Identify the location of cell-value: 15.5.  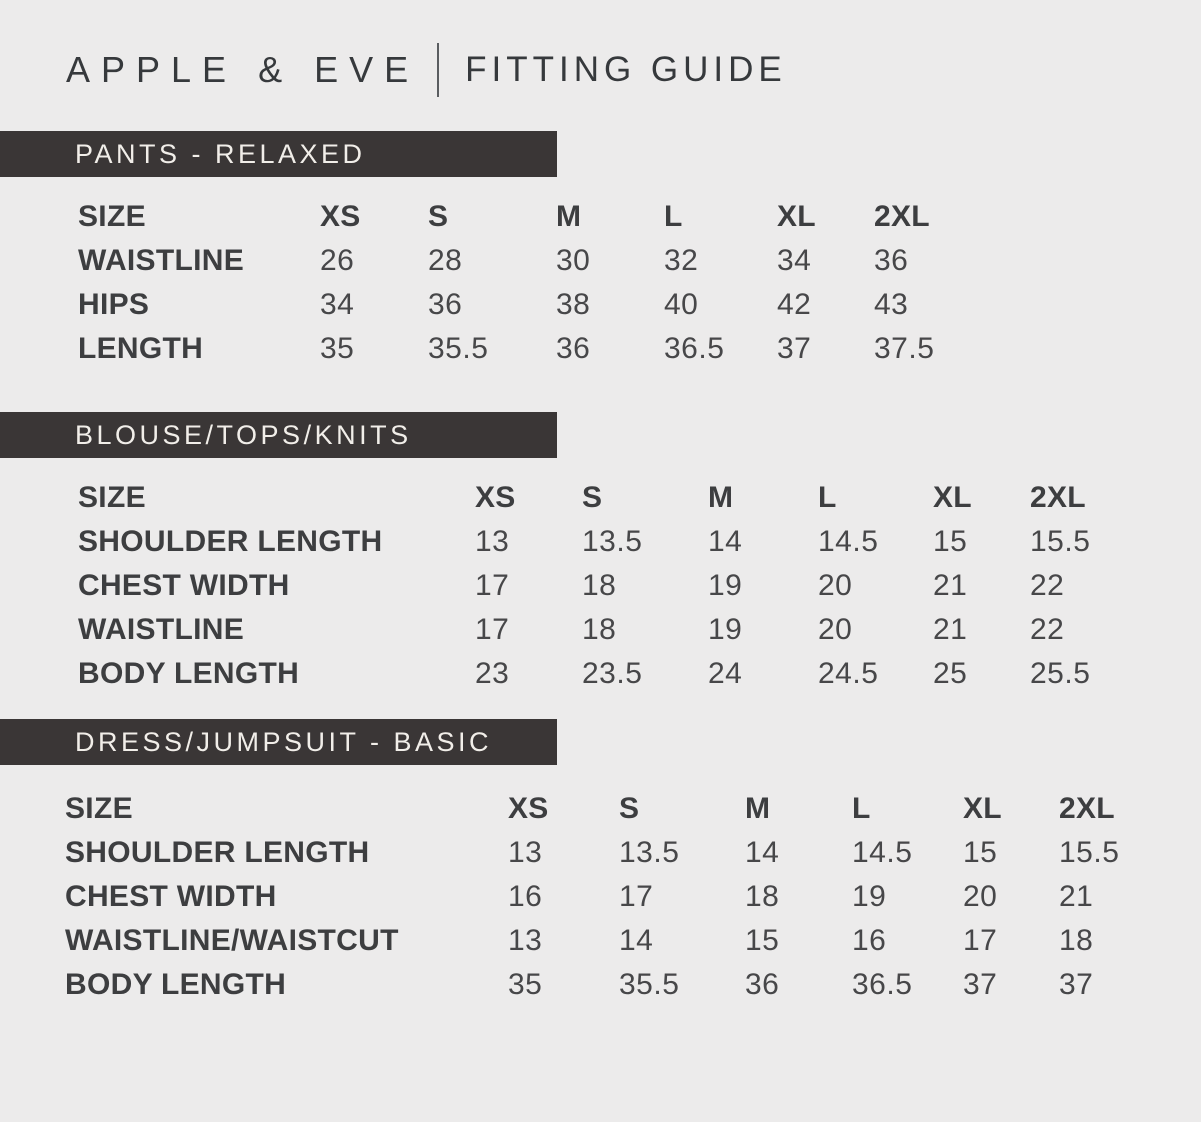
(1089, 852).